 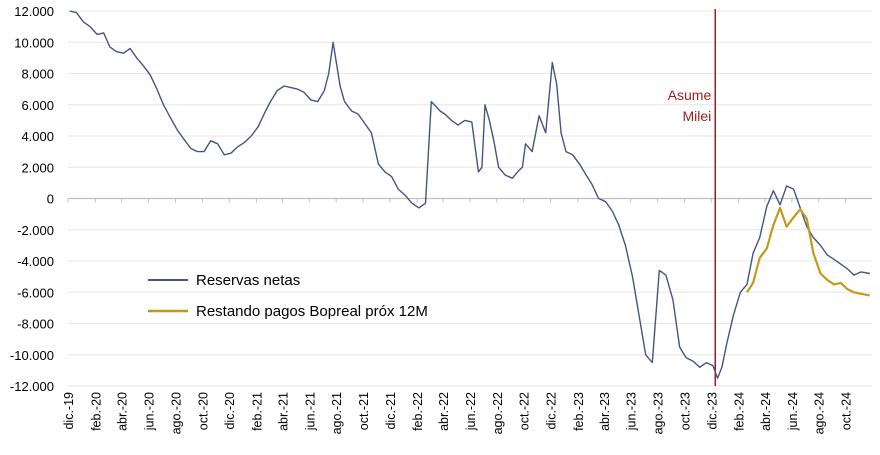 What do you see at coordinates (35, 261) in the screenshot?
I see `y-tick-label: -4.000` at bounding box center [35, 261].